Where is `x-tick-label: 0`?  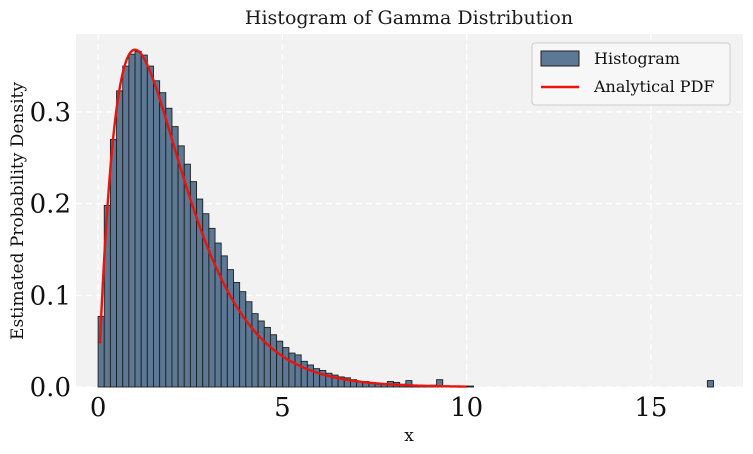
x-tick-label: 0 is located at coordinates (98, 408).